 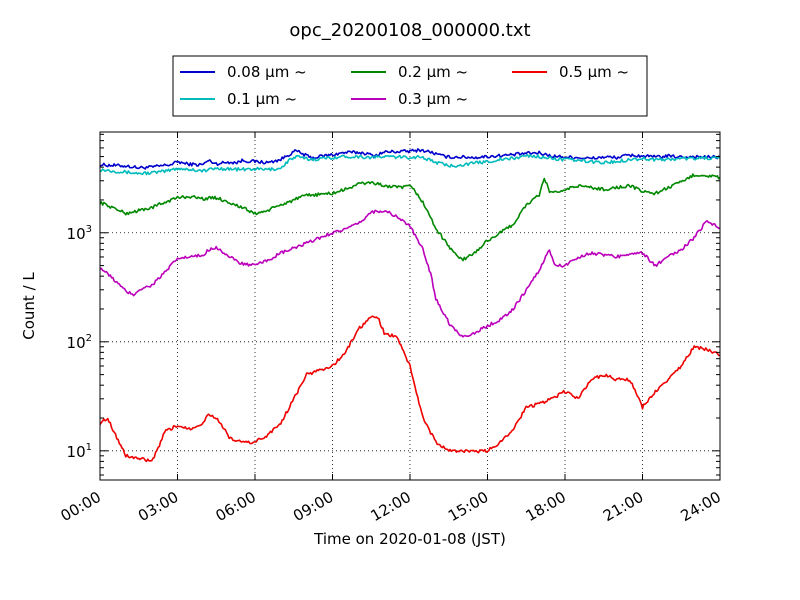 I want to click on x-tick-label: 00:00, so click(x=81, y=506).